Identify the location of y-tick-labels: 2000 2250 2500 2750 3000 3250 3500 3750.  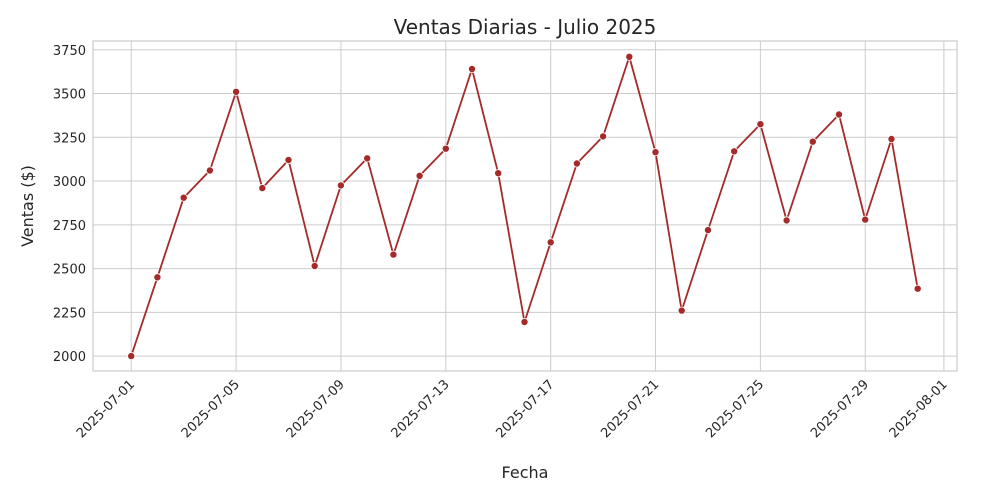
(69, 204).